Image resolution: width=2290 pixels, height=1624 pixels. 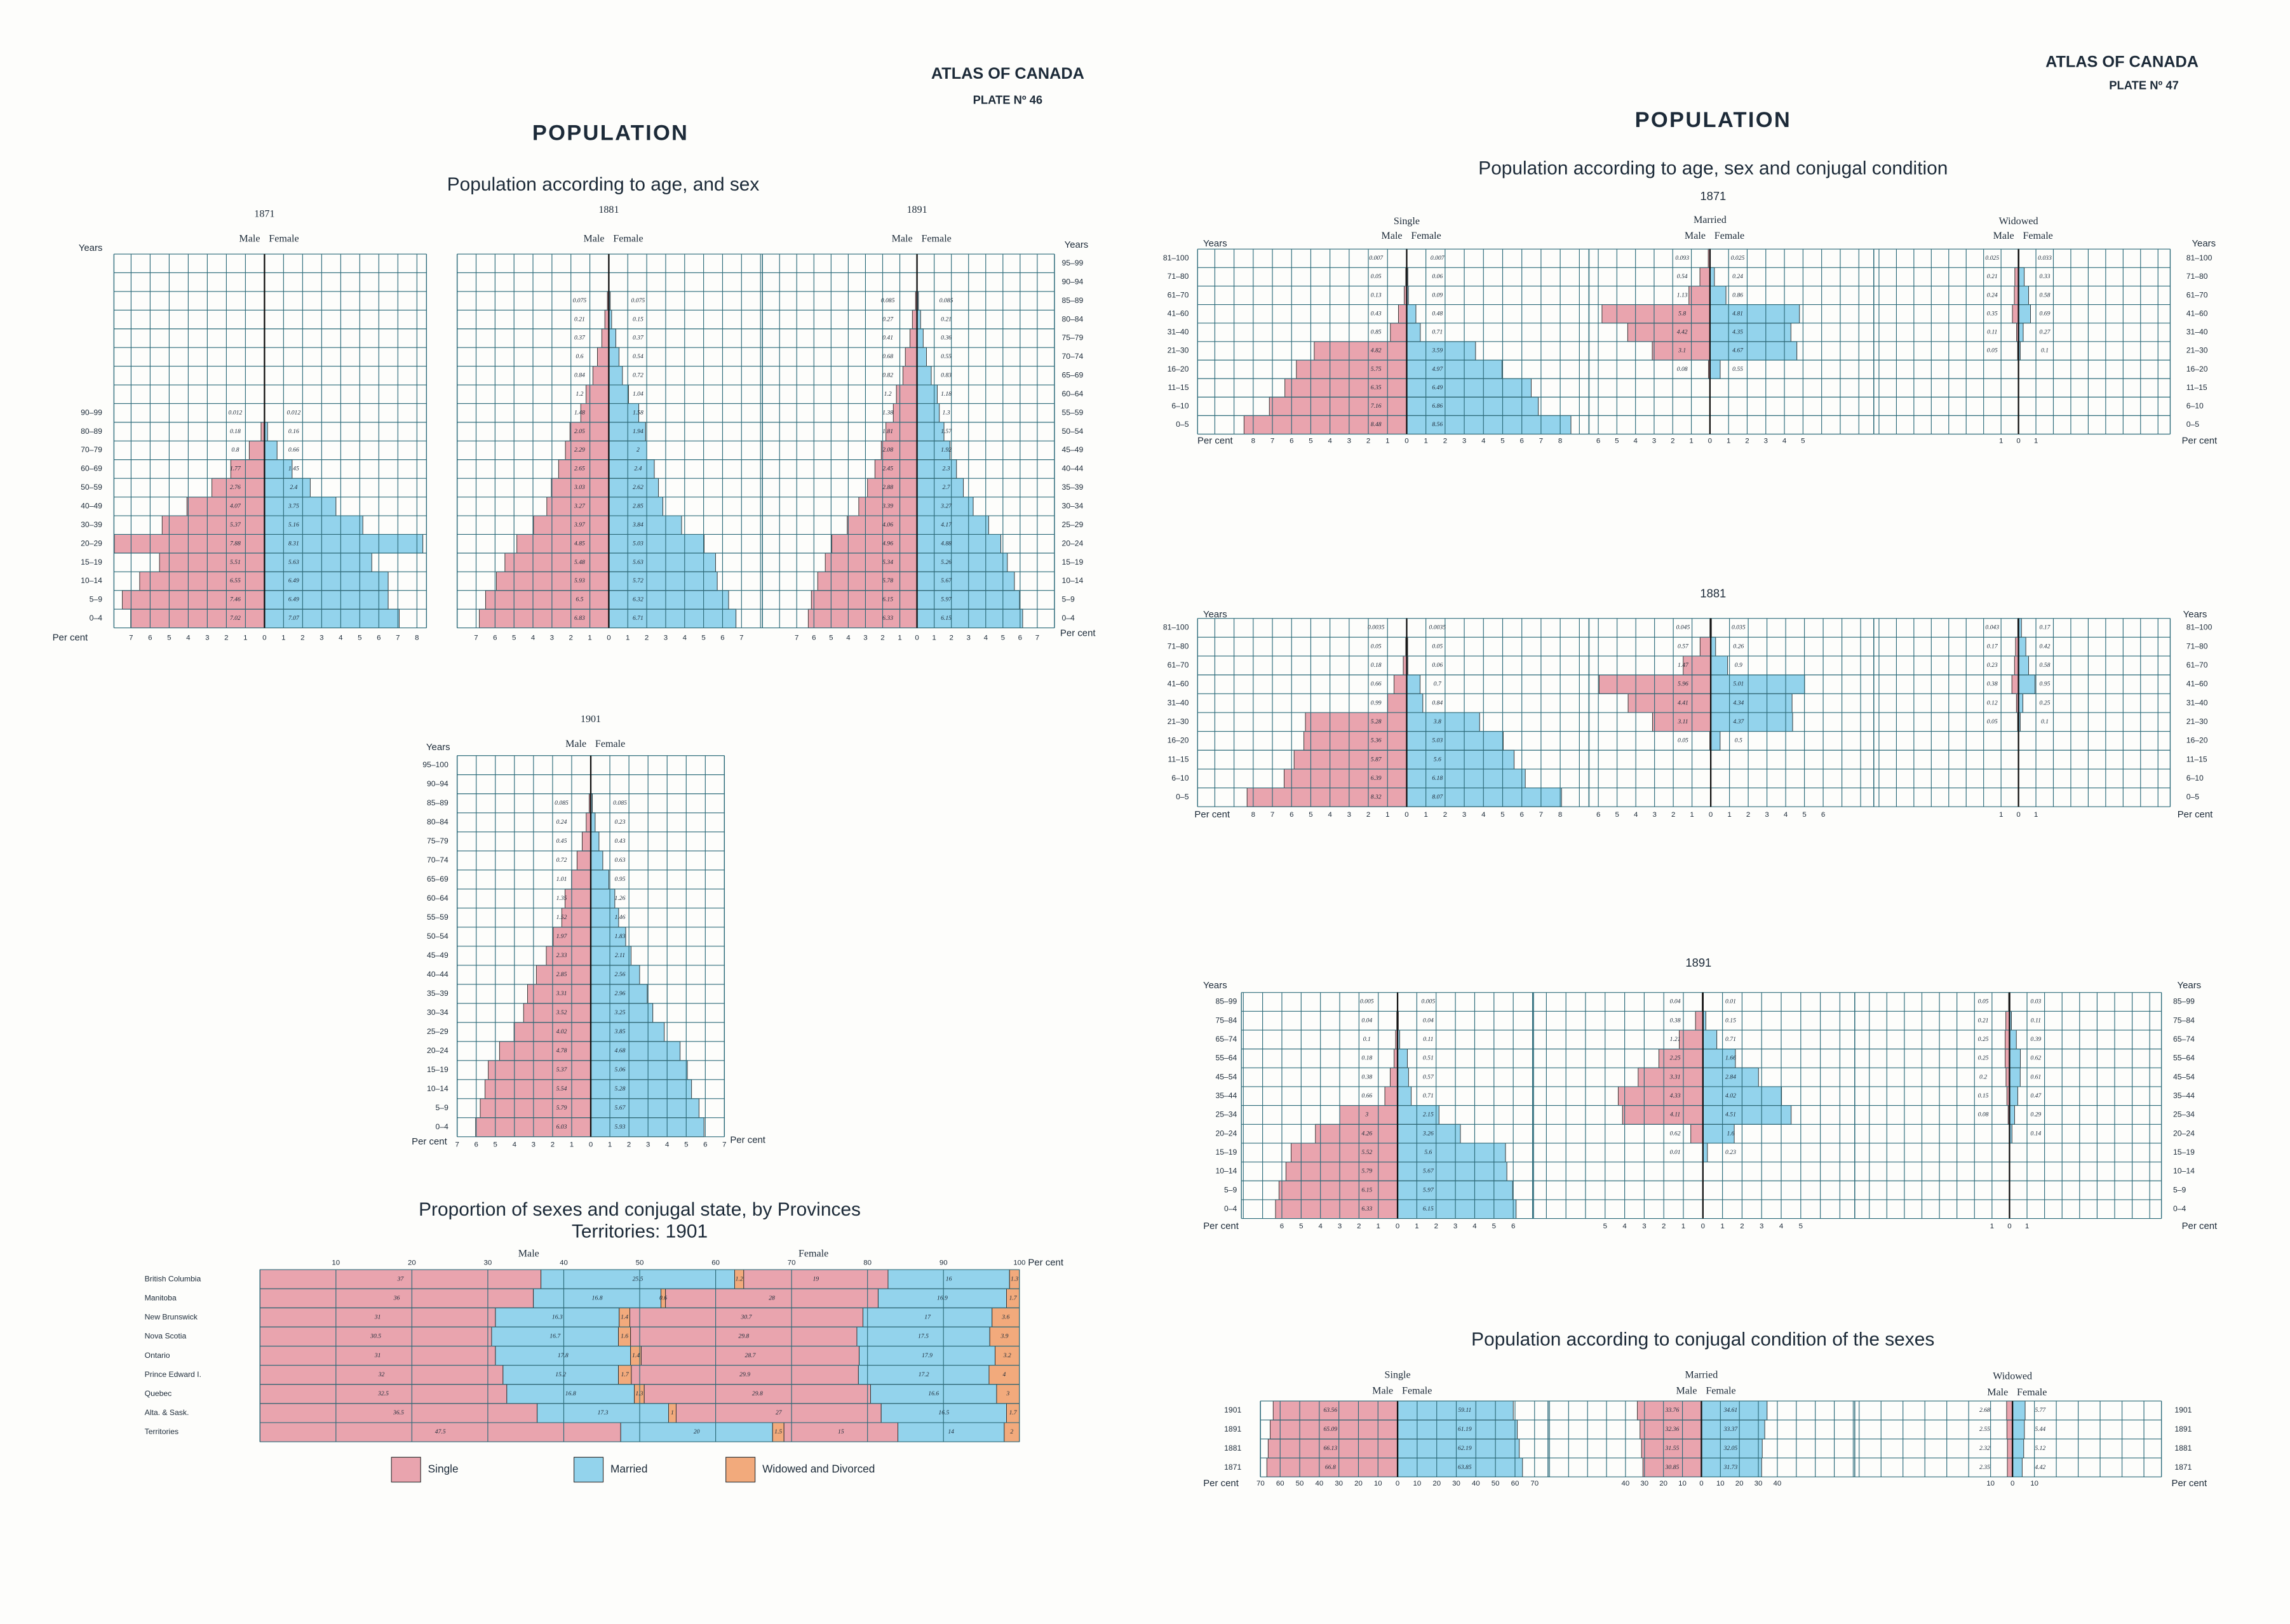 What do you see at coordinates (1429, 1058) in the screenshot?
I see `value-label: 0.51` at bounding box center [1429, 1058].